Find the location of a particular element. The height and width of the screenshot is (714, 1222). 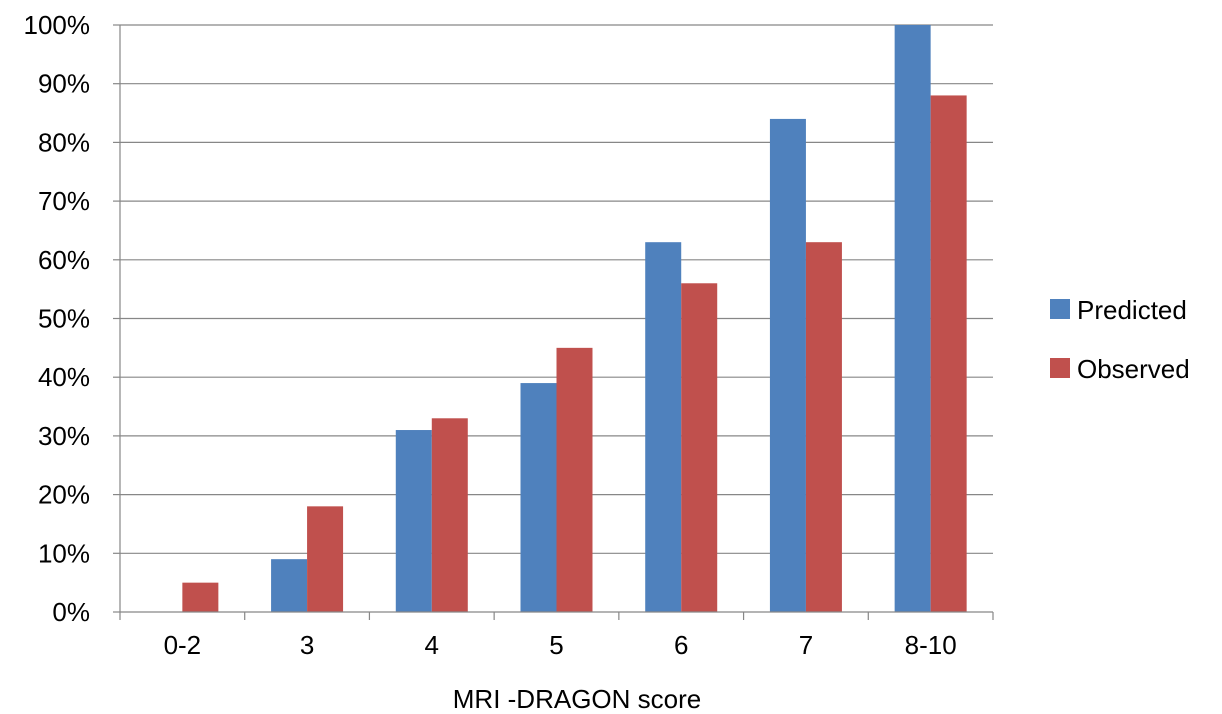

x-tick-label: 6 is located at coordinates (681, 645).